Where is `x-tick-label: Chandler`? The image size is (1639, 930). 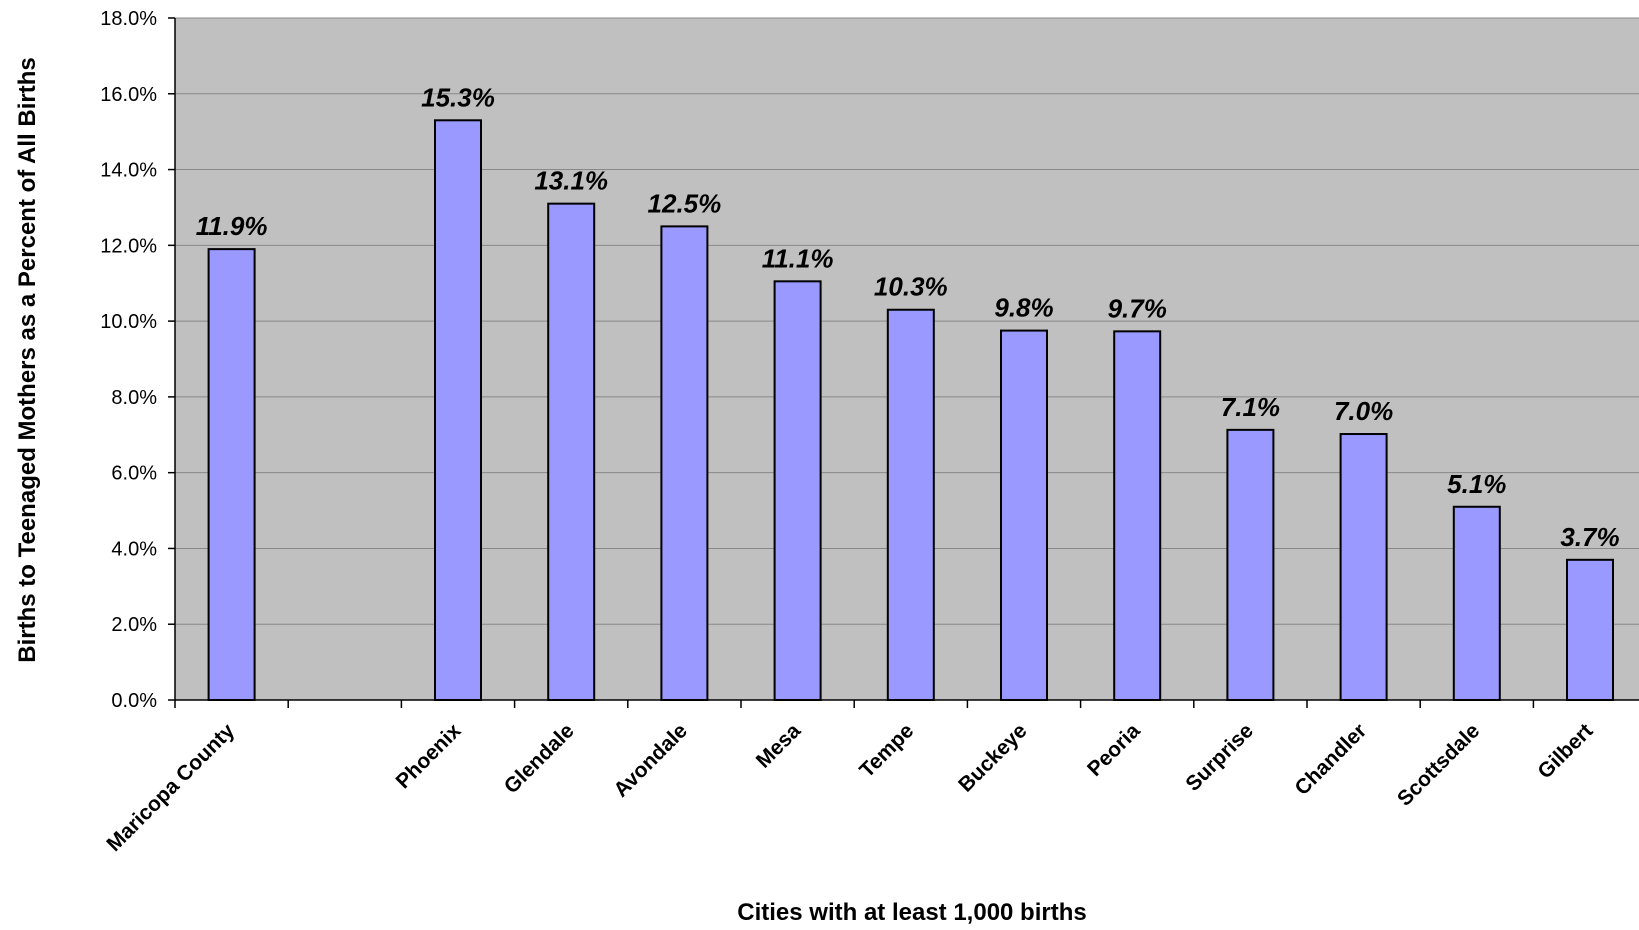
x-tick-label: Chandler is located at coordinates (1331, 759).